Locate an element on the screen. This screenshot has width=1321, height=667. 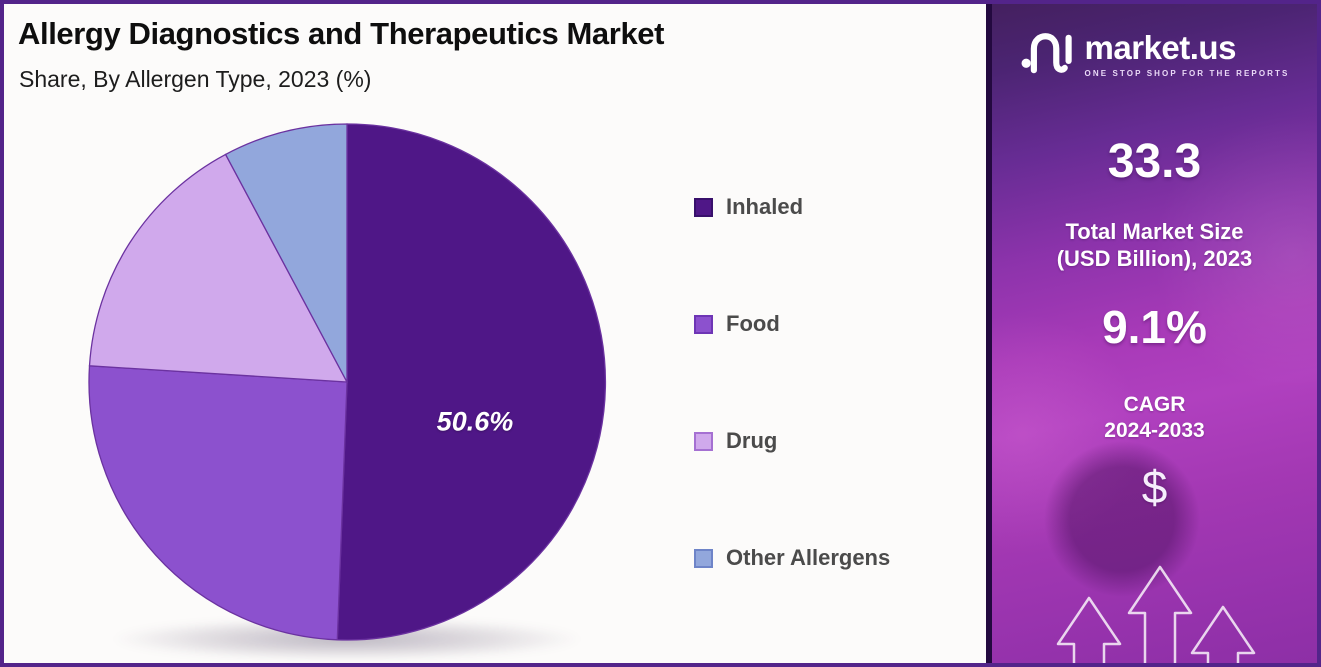
legend-item-other-allergens: Other Allergens is located at coordinates (792, 557).